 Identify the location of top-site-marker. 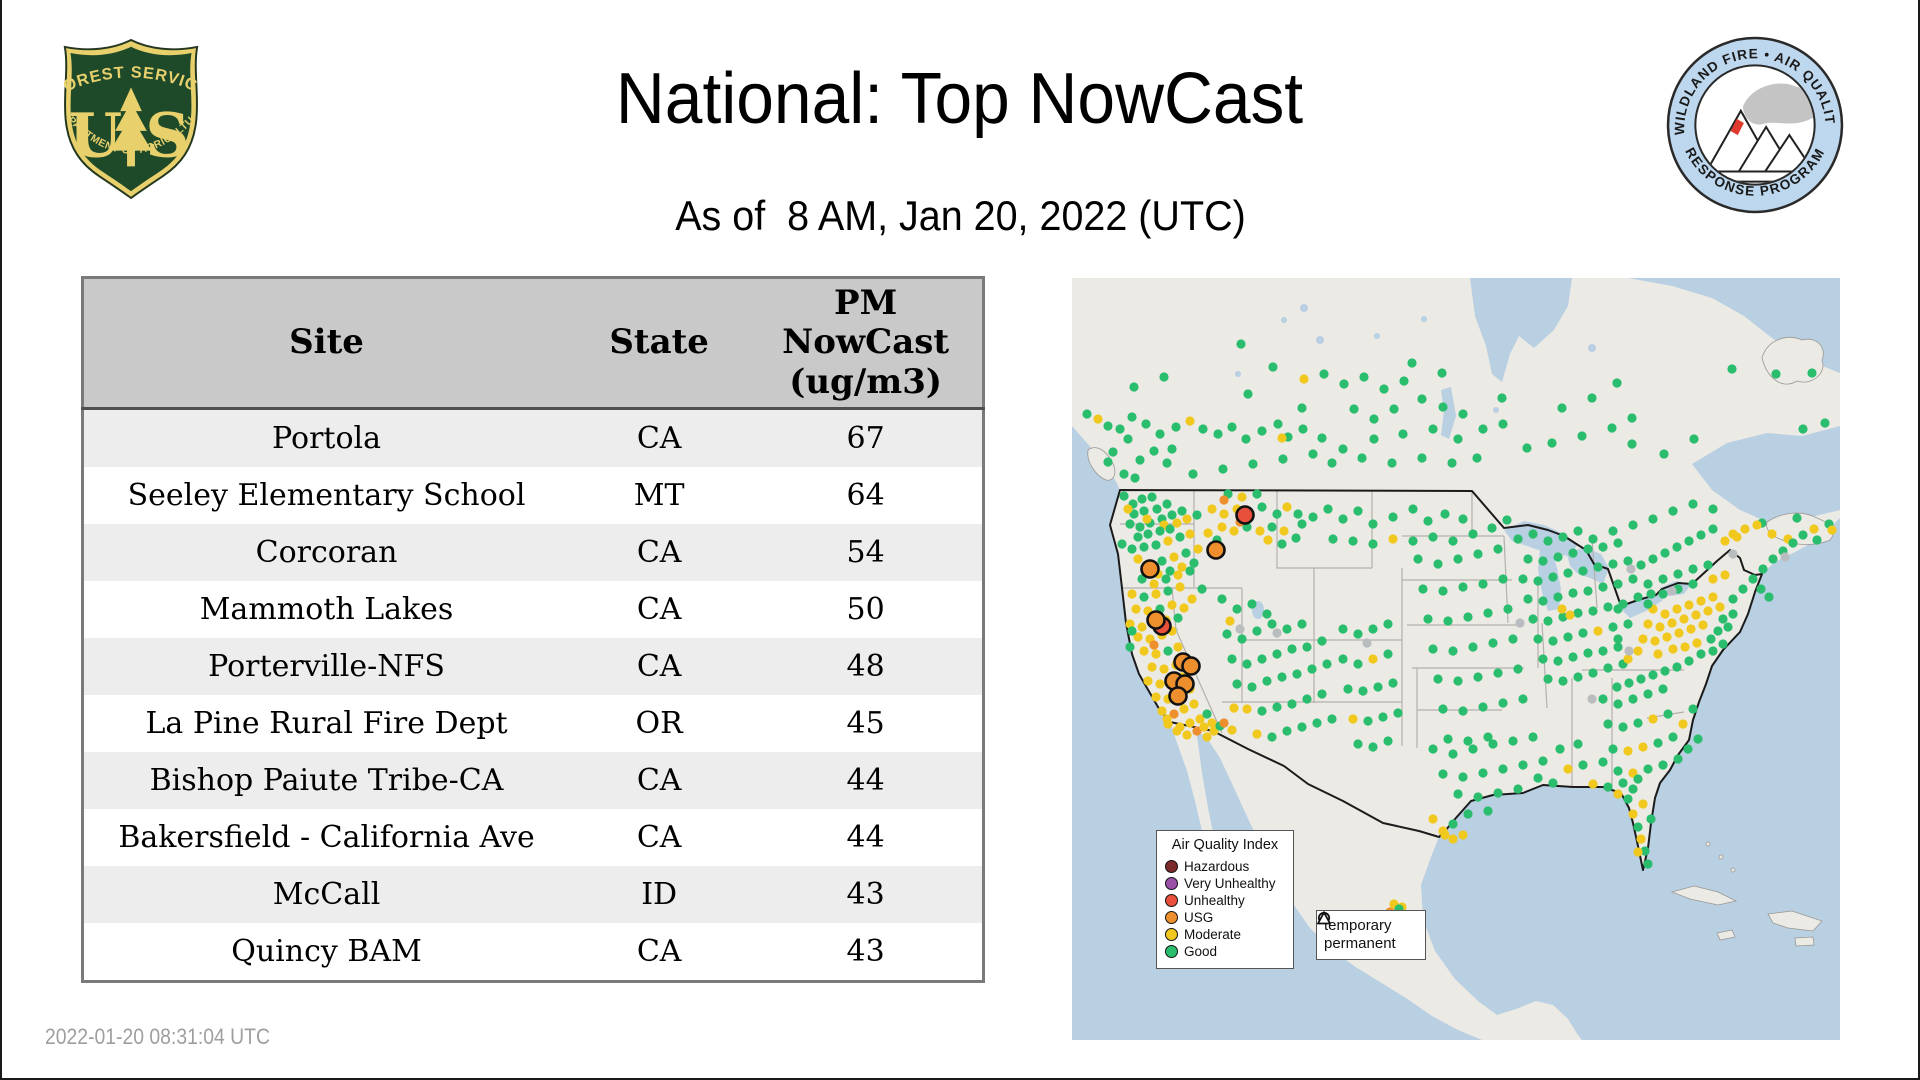
(1216, 550).